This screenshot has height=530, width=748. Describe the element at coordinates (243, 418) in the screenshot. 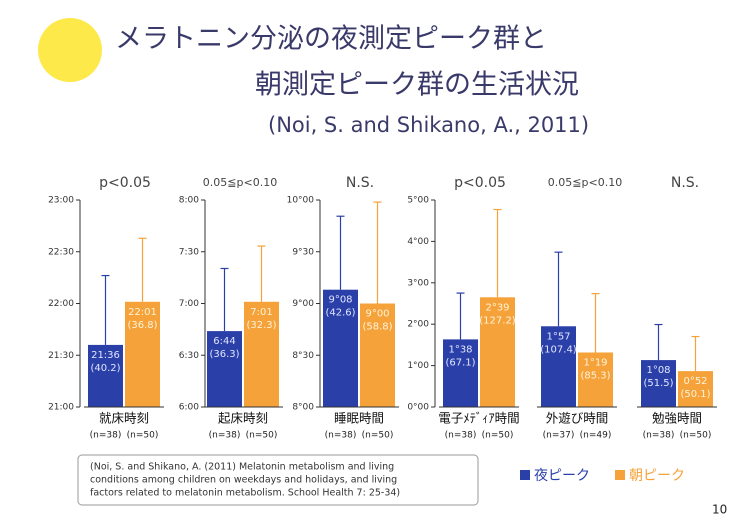

I see `category-label: 起床時刻` at that location.